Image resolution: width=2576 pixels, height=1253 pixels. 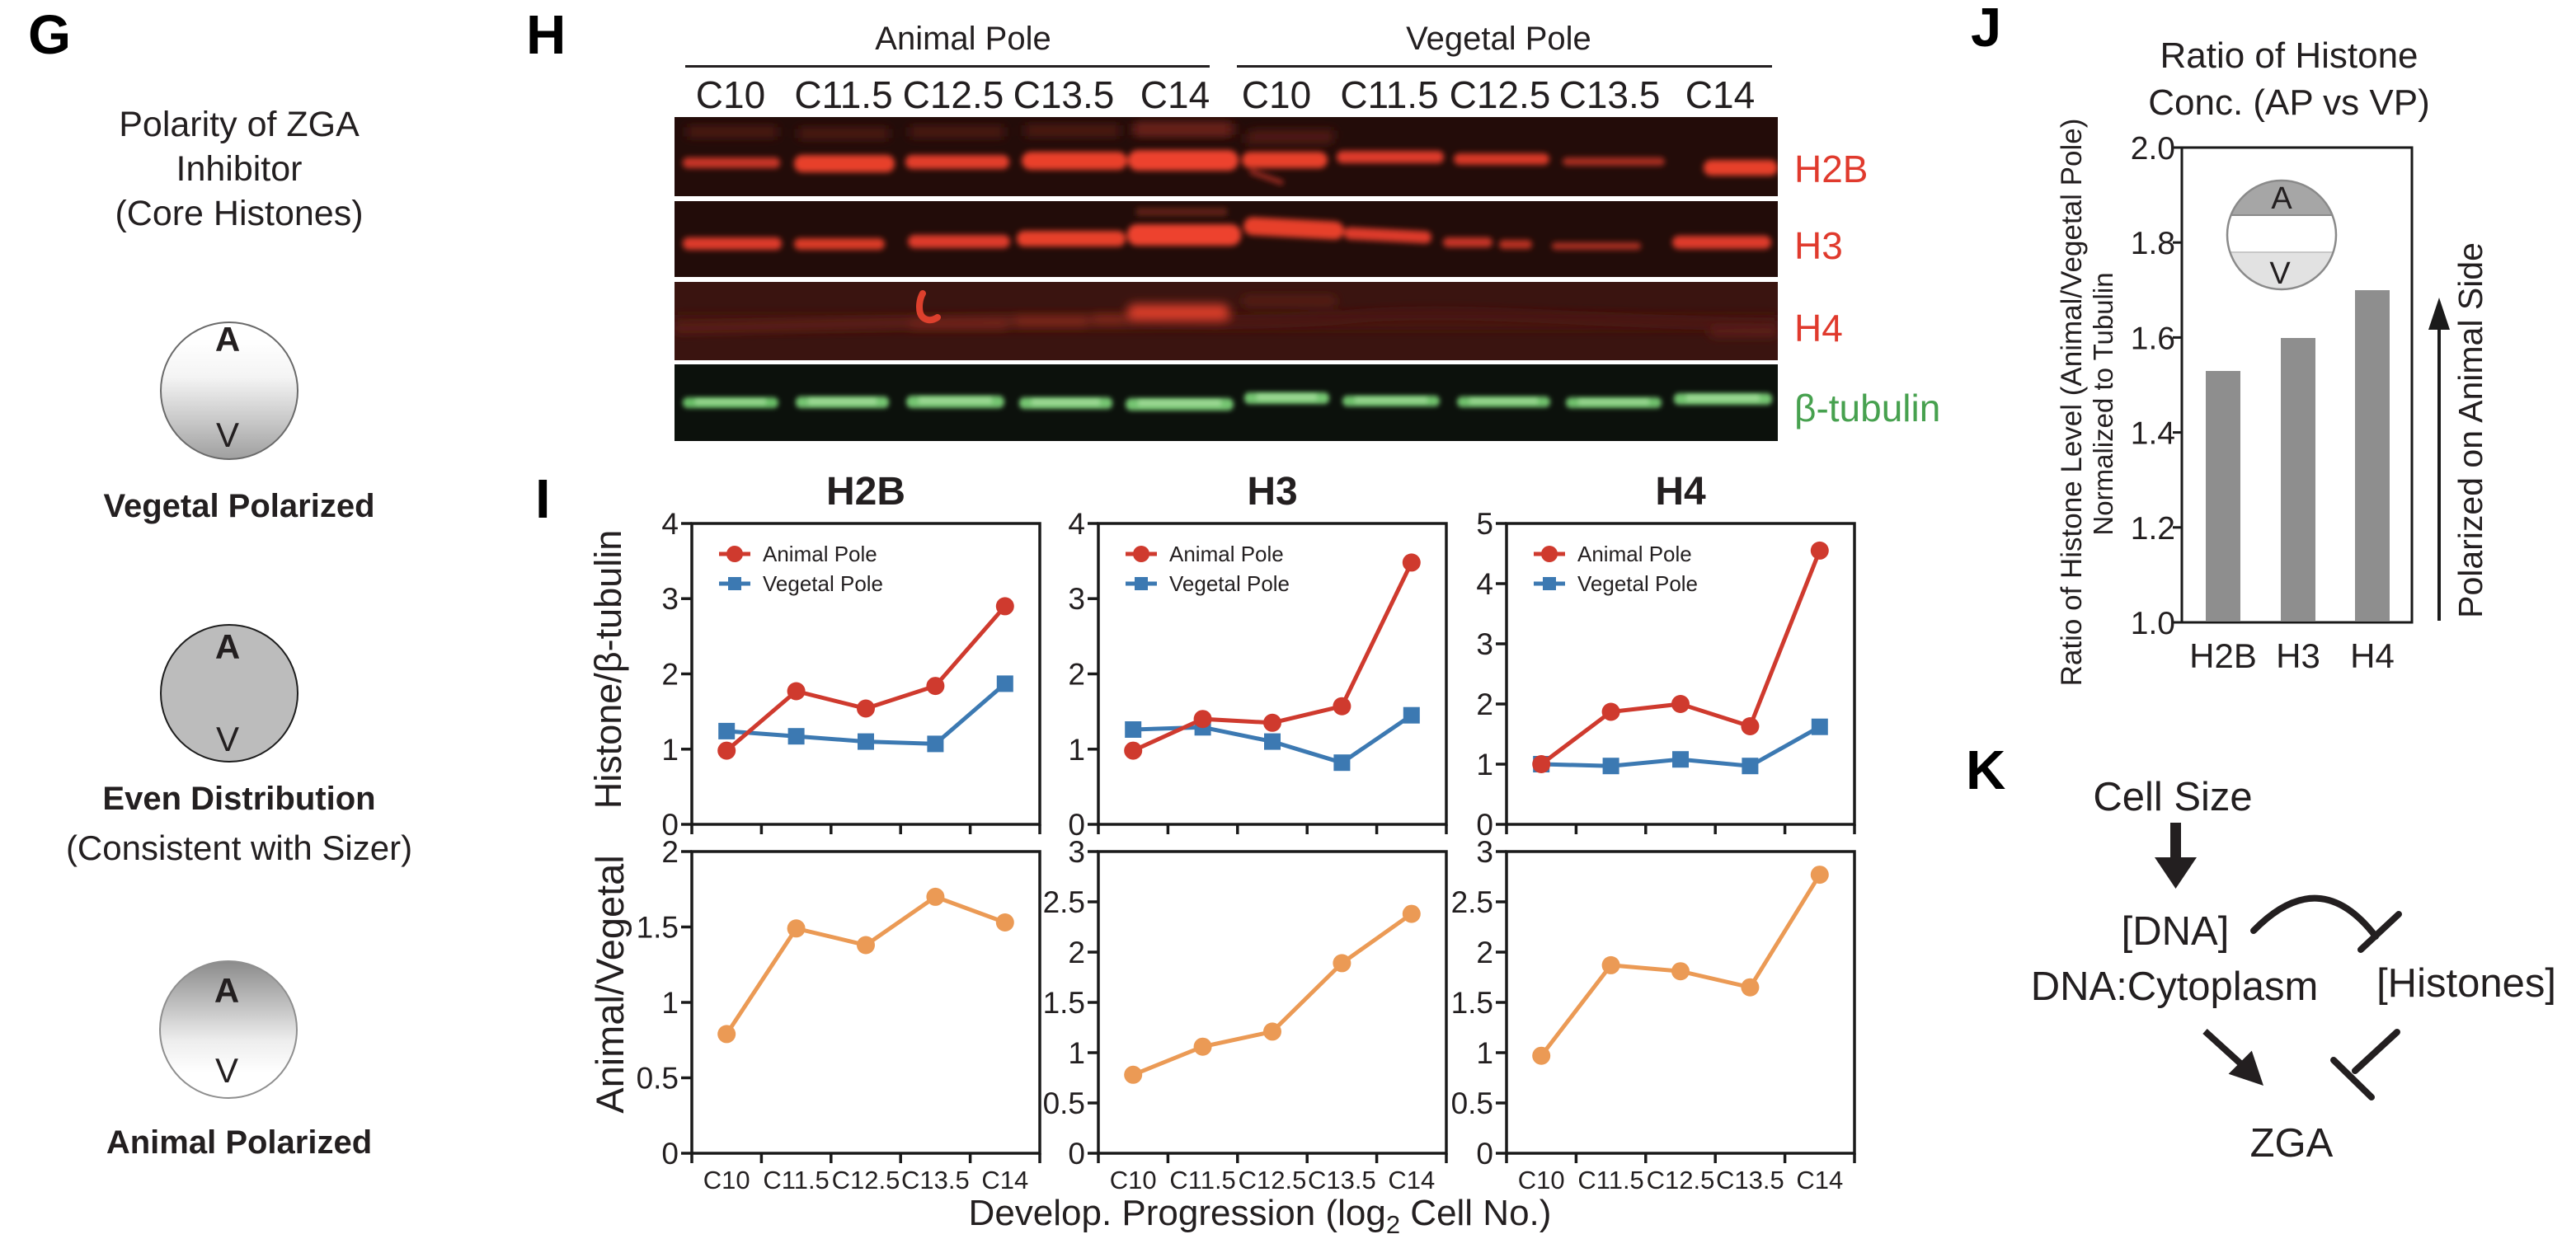 What do you see at coordinates (2176, 931) in the screenshot?
I see `svg-text: [DNA]` at bounding box center [2176, 931].